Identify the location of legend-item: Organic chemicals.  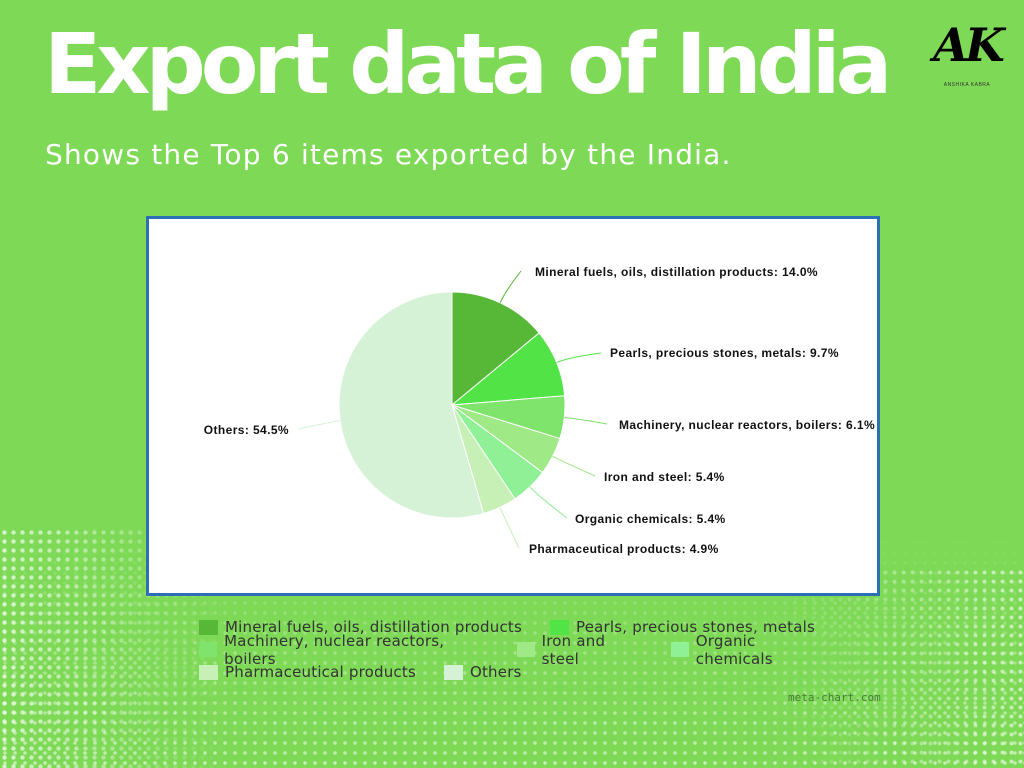
(750, 649).